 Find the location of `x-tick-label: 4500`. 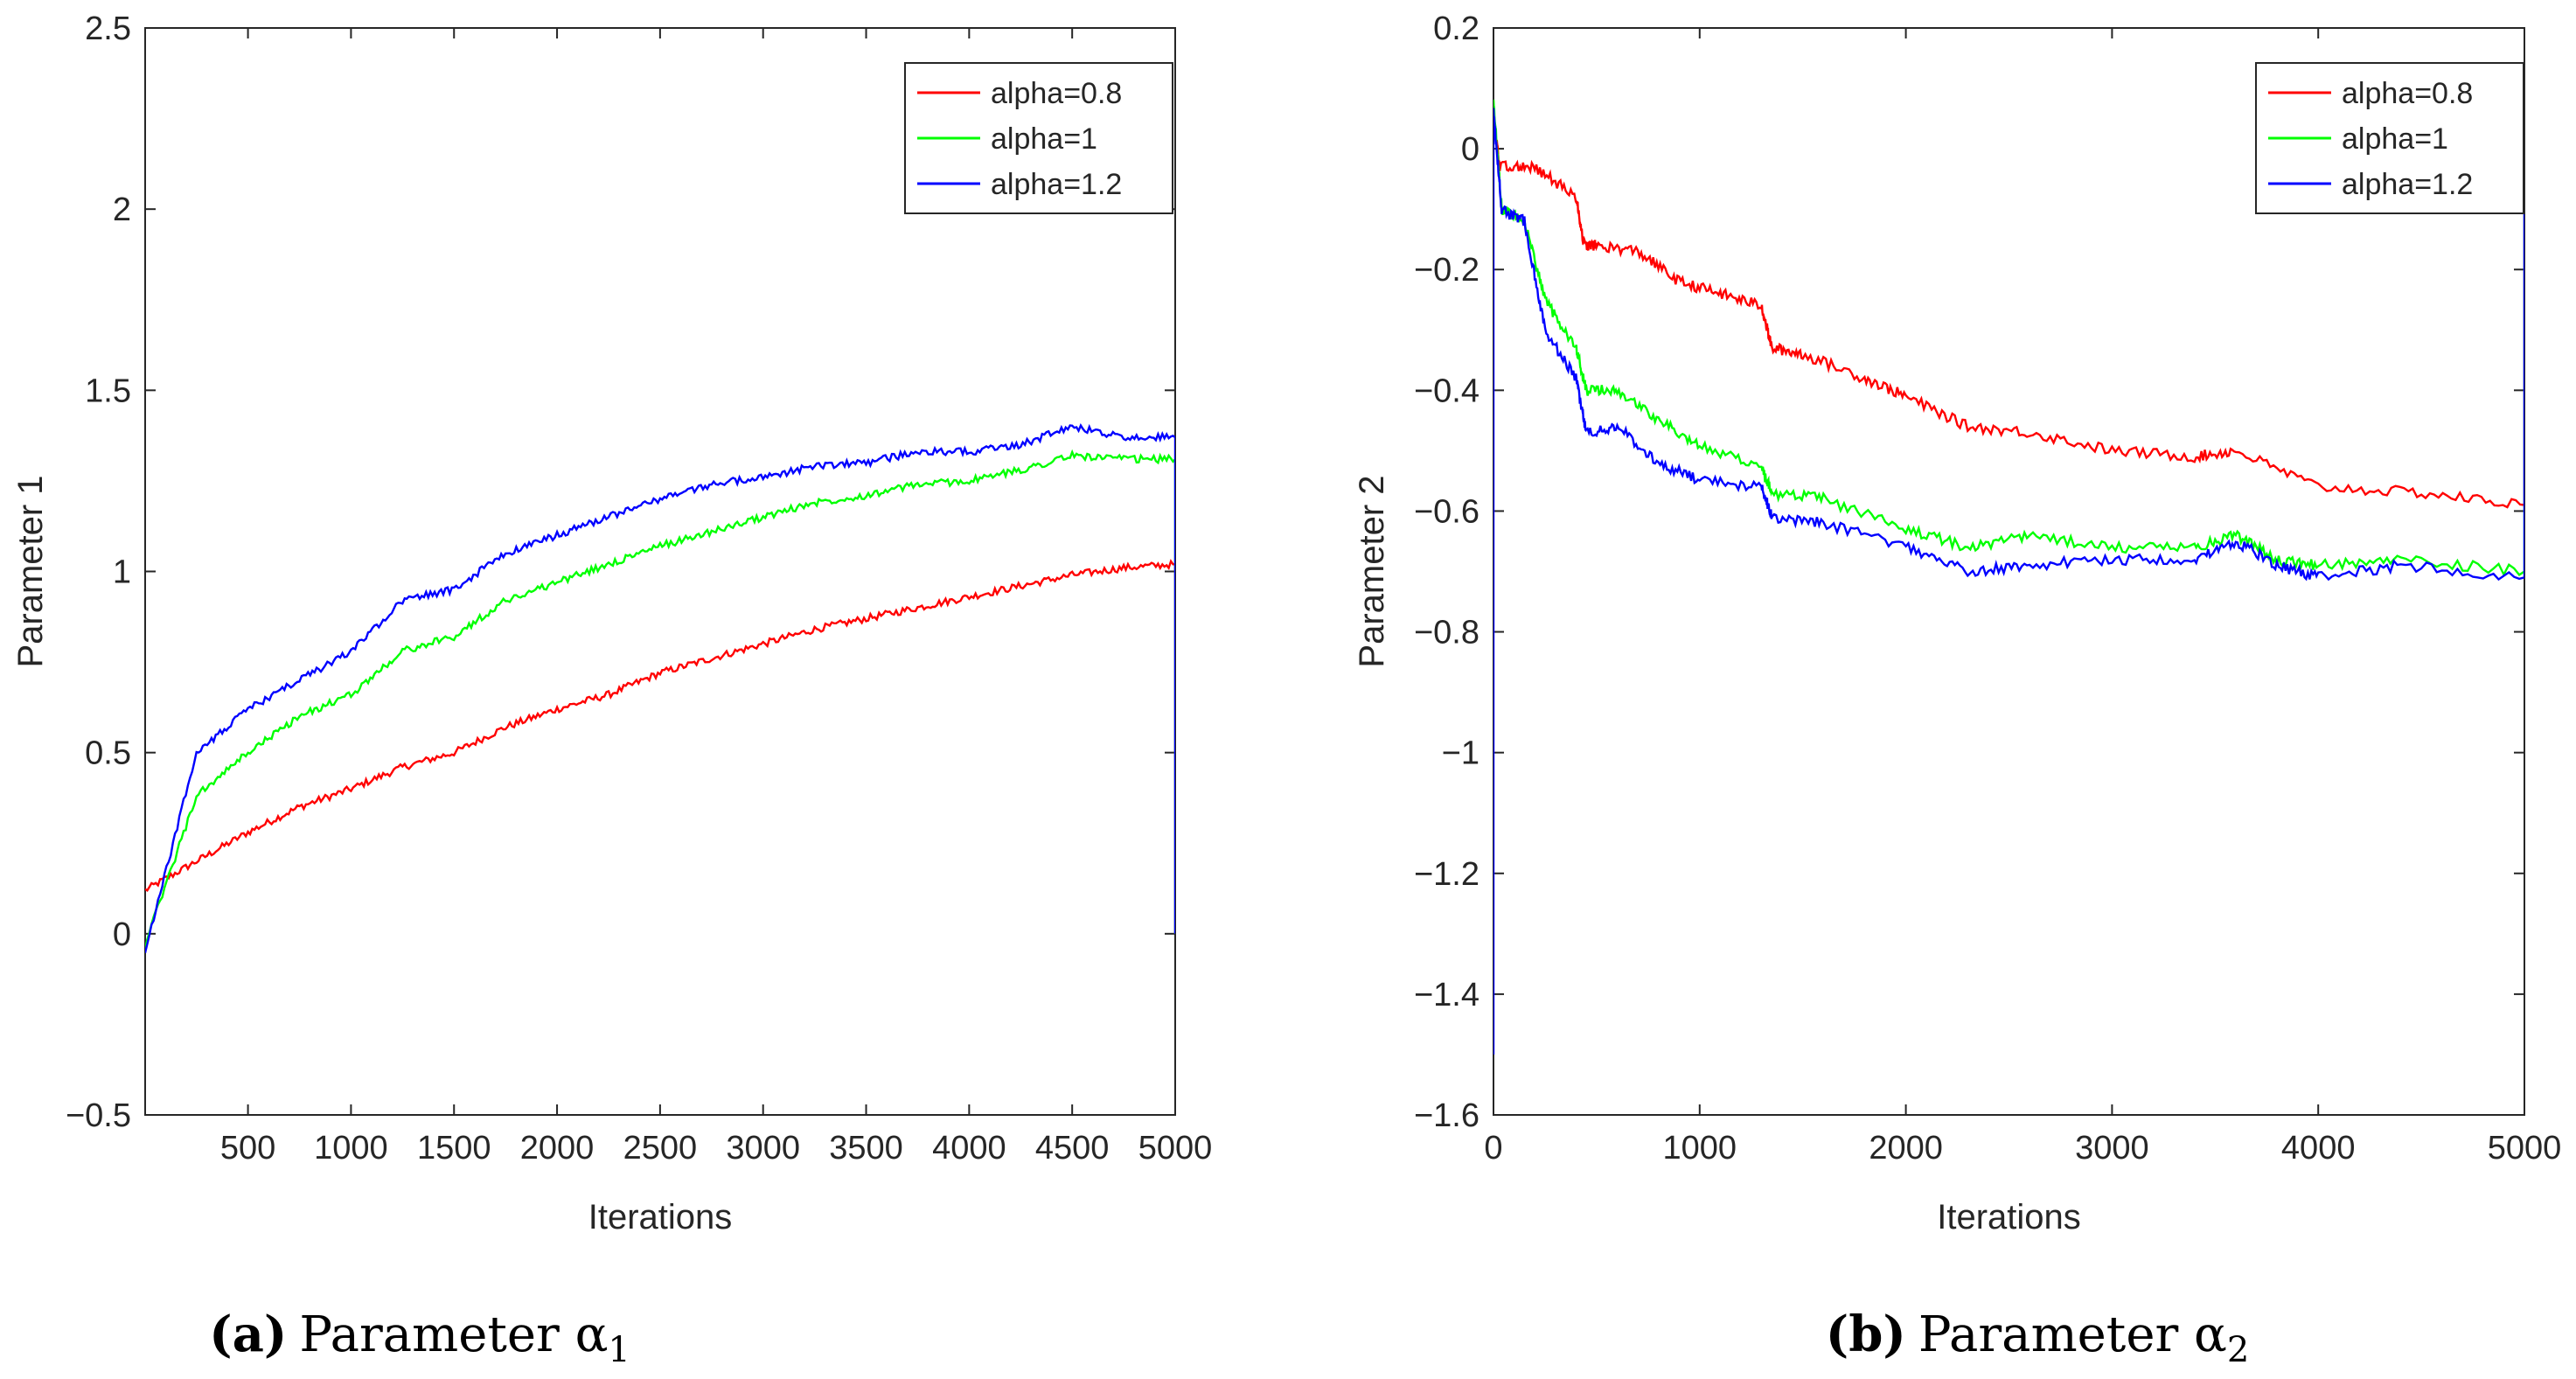

x-tick-label: 4500 is located at coordinates (1072, 1148).